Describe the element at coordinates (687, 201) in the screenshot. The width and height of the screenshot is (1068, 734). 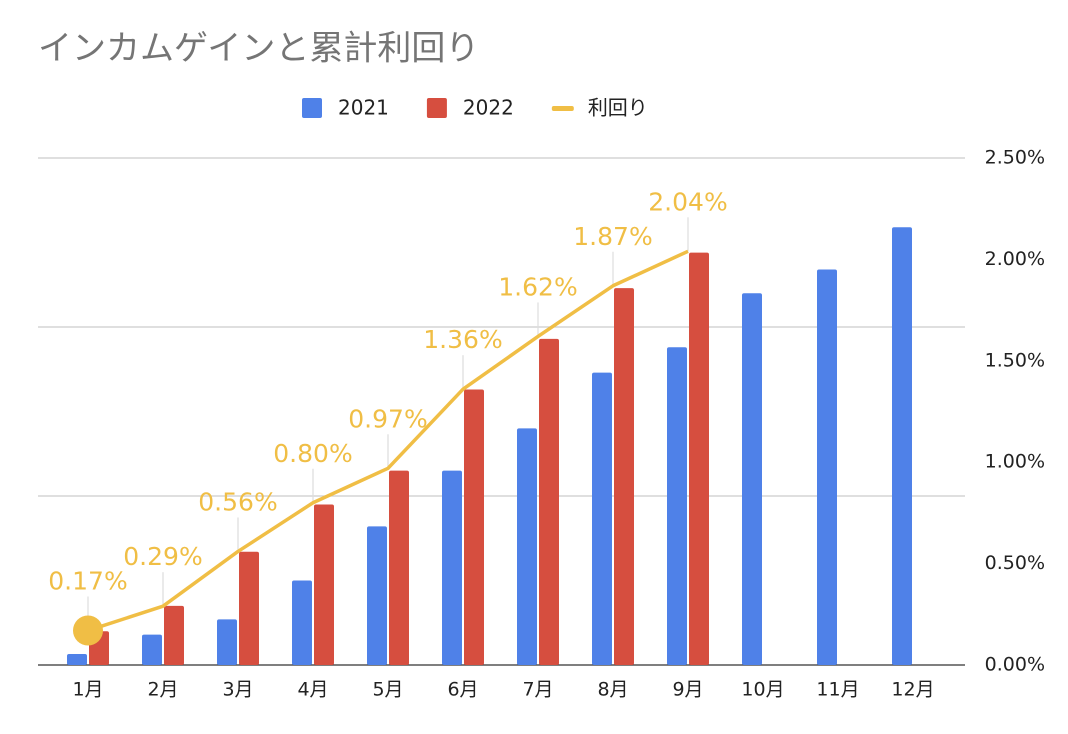
I see `data-label: 2.04%` at that location.